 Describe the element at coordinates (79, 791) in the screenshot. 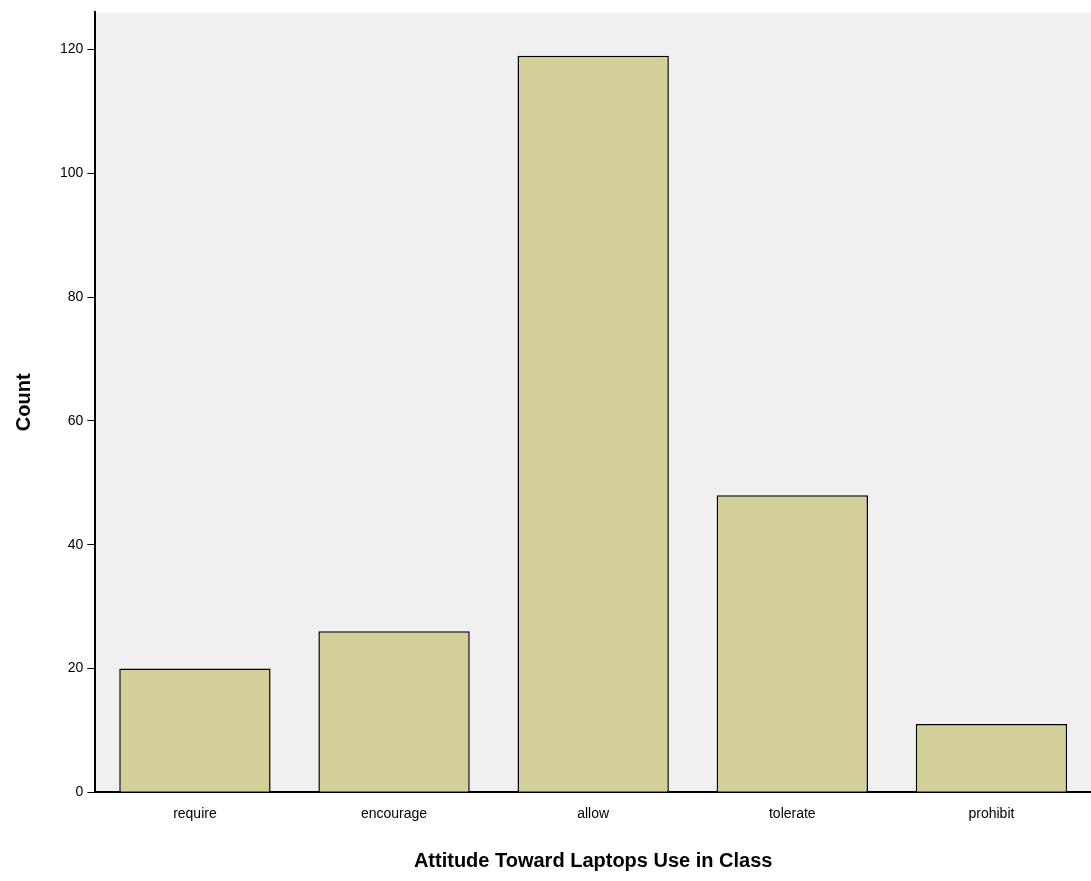

I see `y-tick-label: 0` at that location.